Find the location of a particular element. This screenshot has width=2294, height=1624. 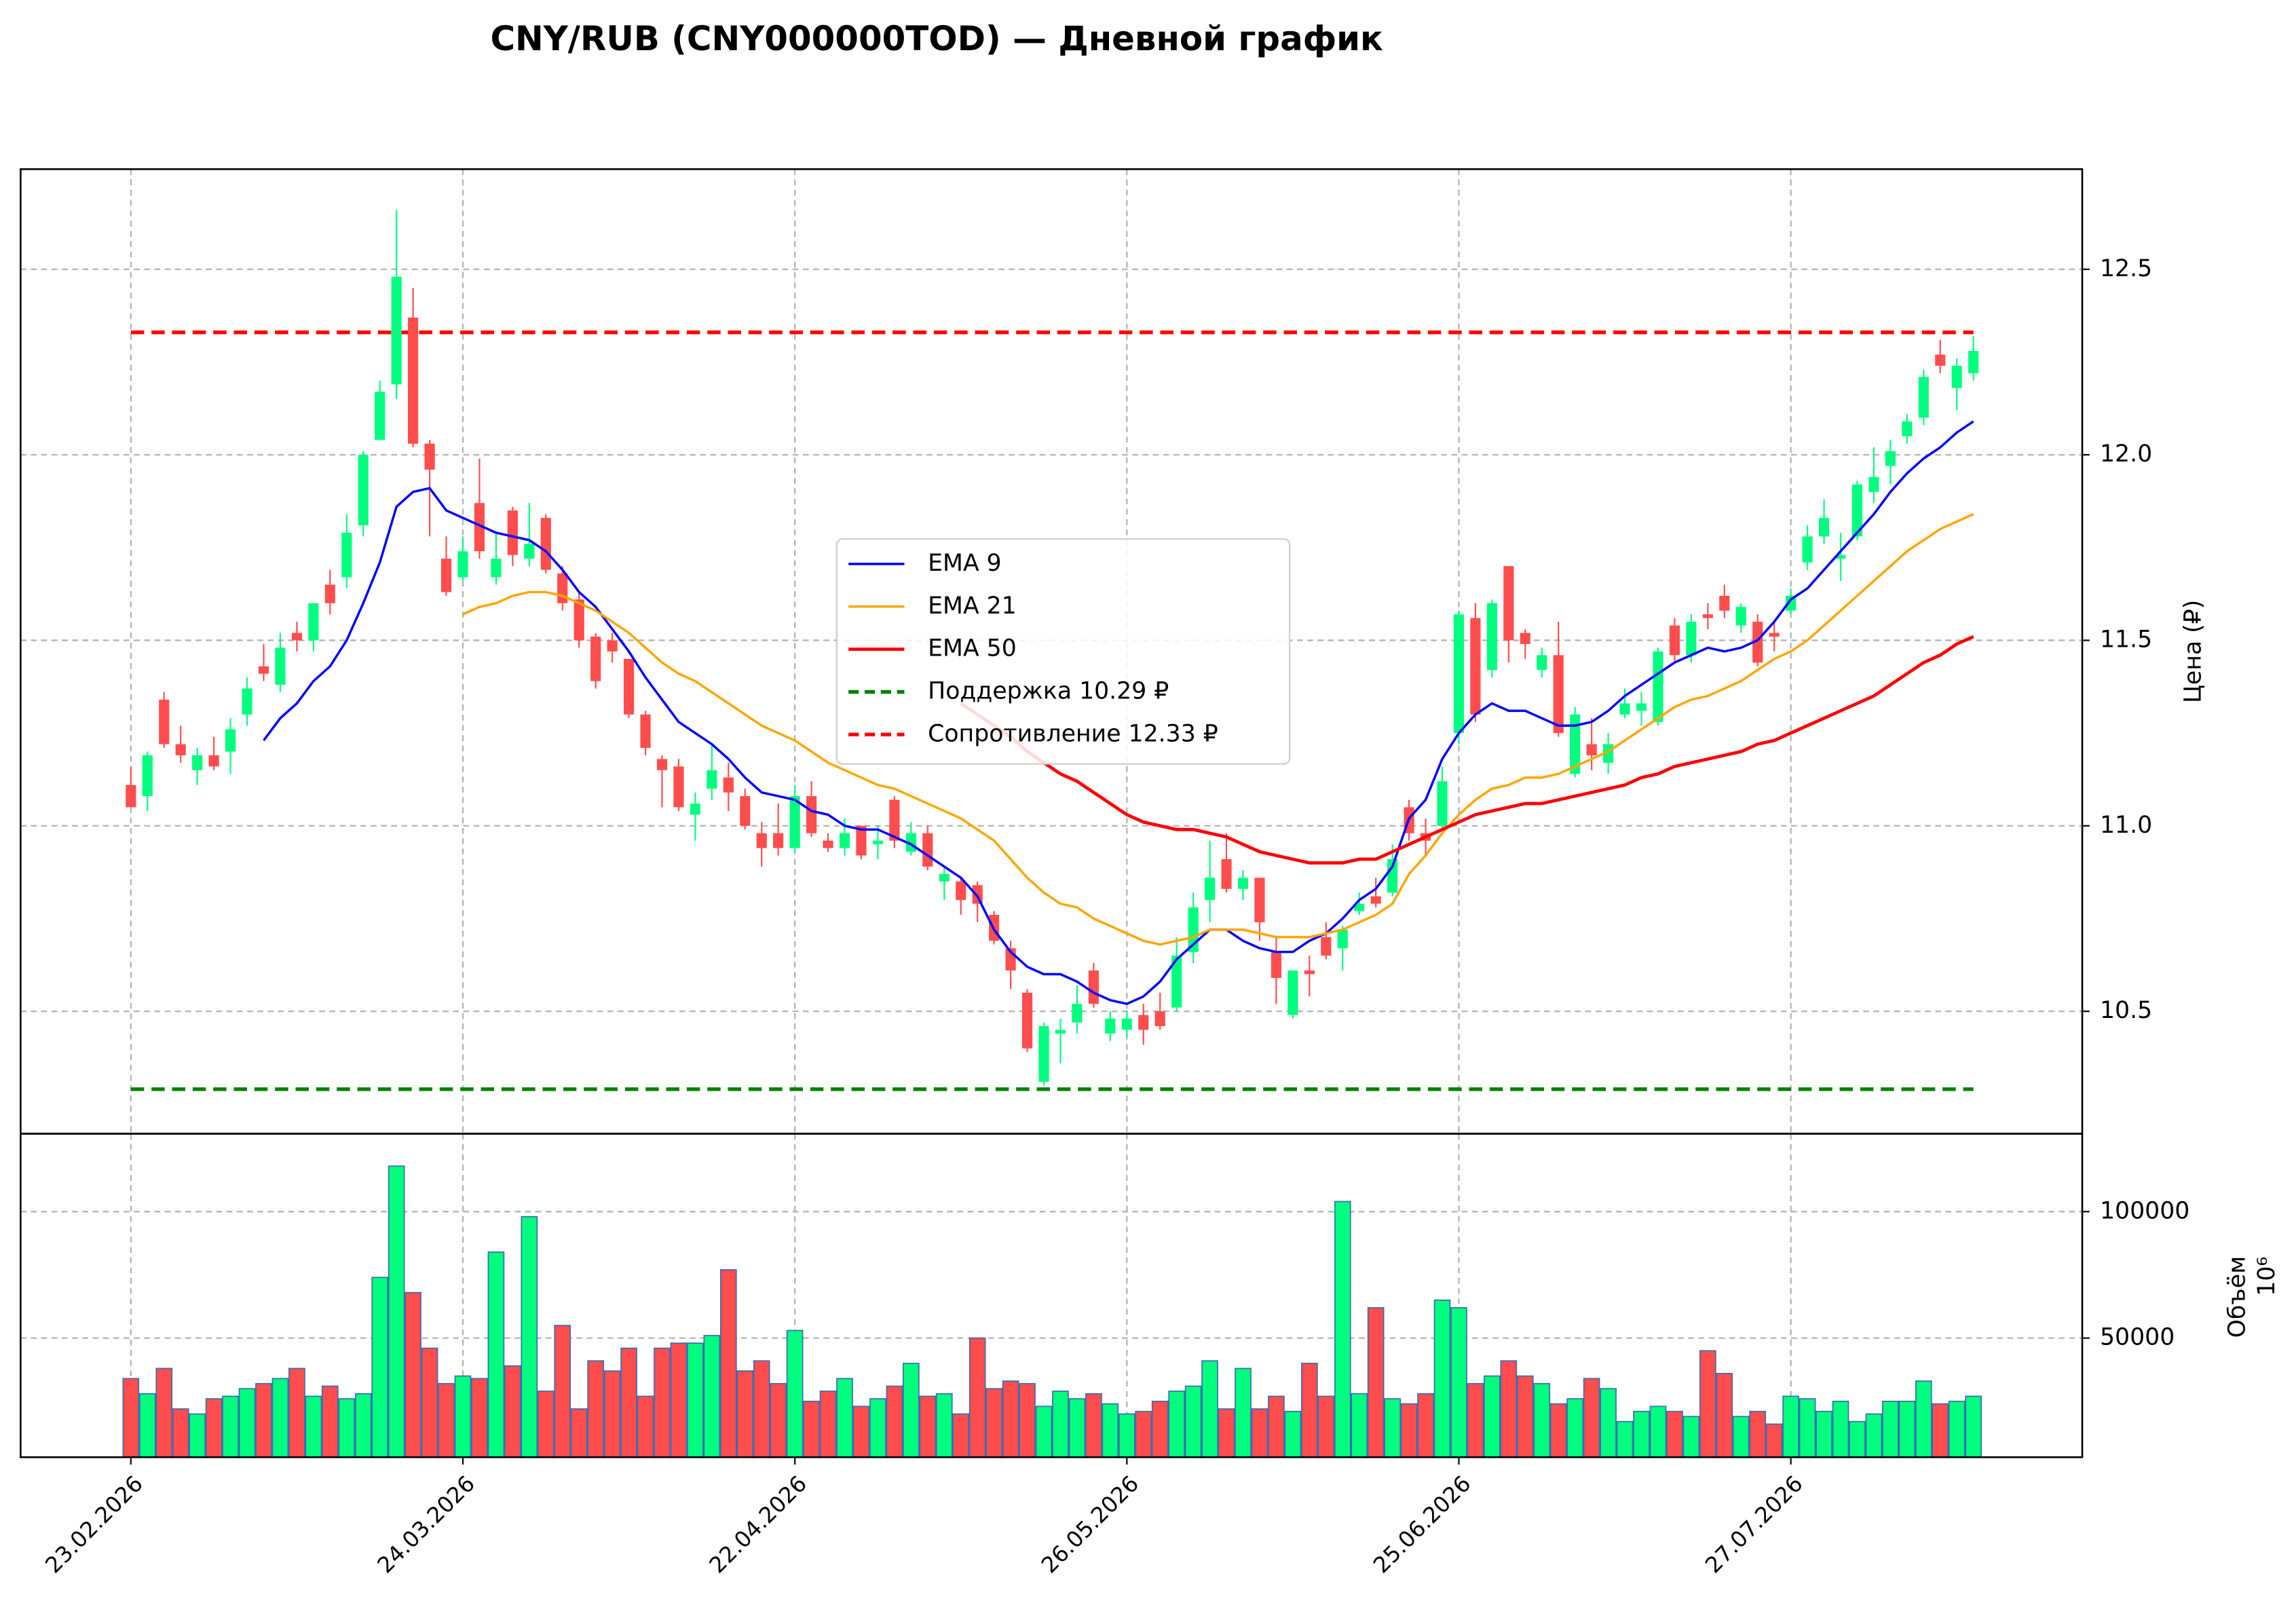

legend-label: EMA 9 is located at coordinates (965, 563).